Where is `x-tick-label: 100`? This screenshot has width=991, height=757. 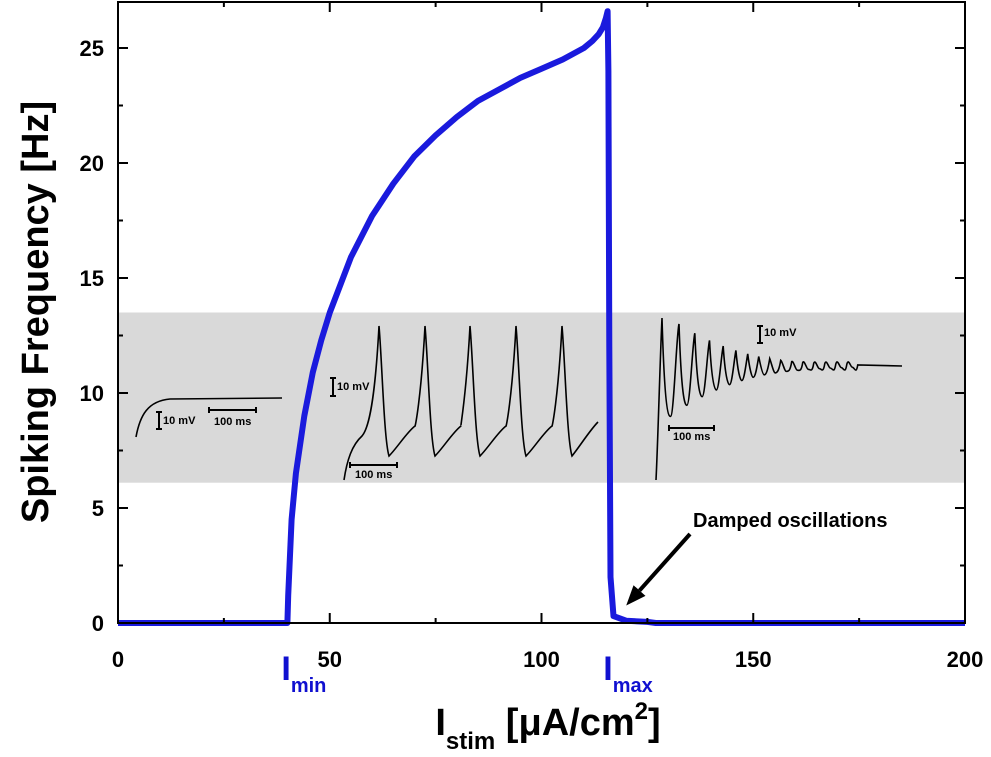
x-tick-label: 100 is located at coordinates (541, 659).